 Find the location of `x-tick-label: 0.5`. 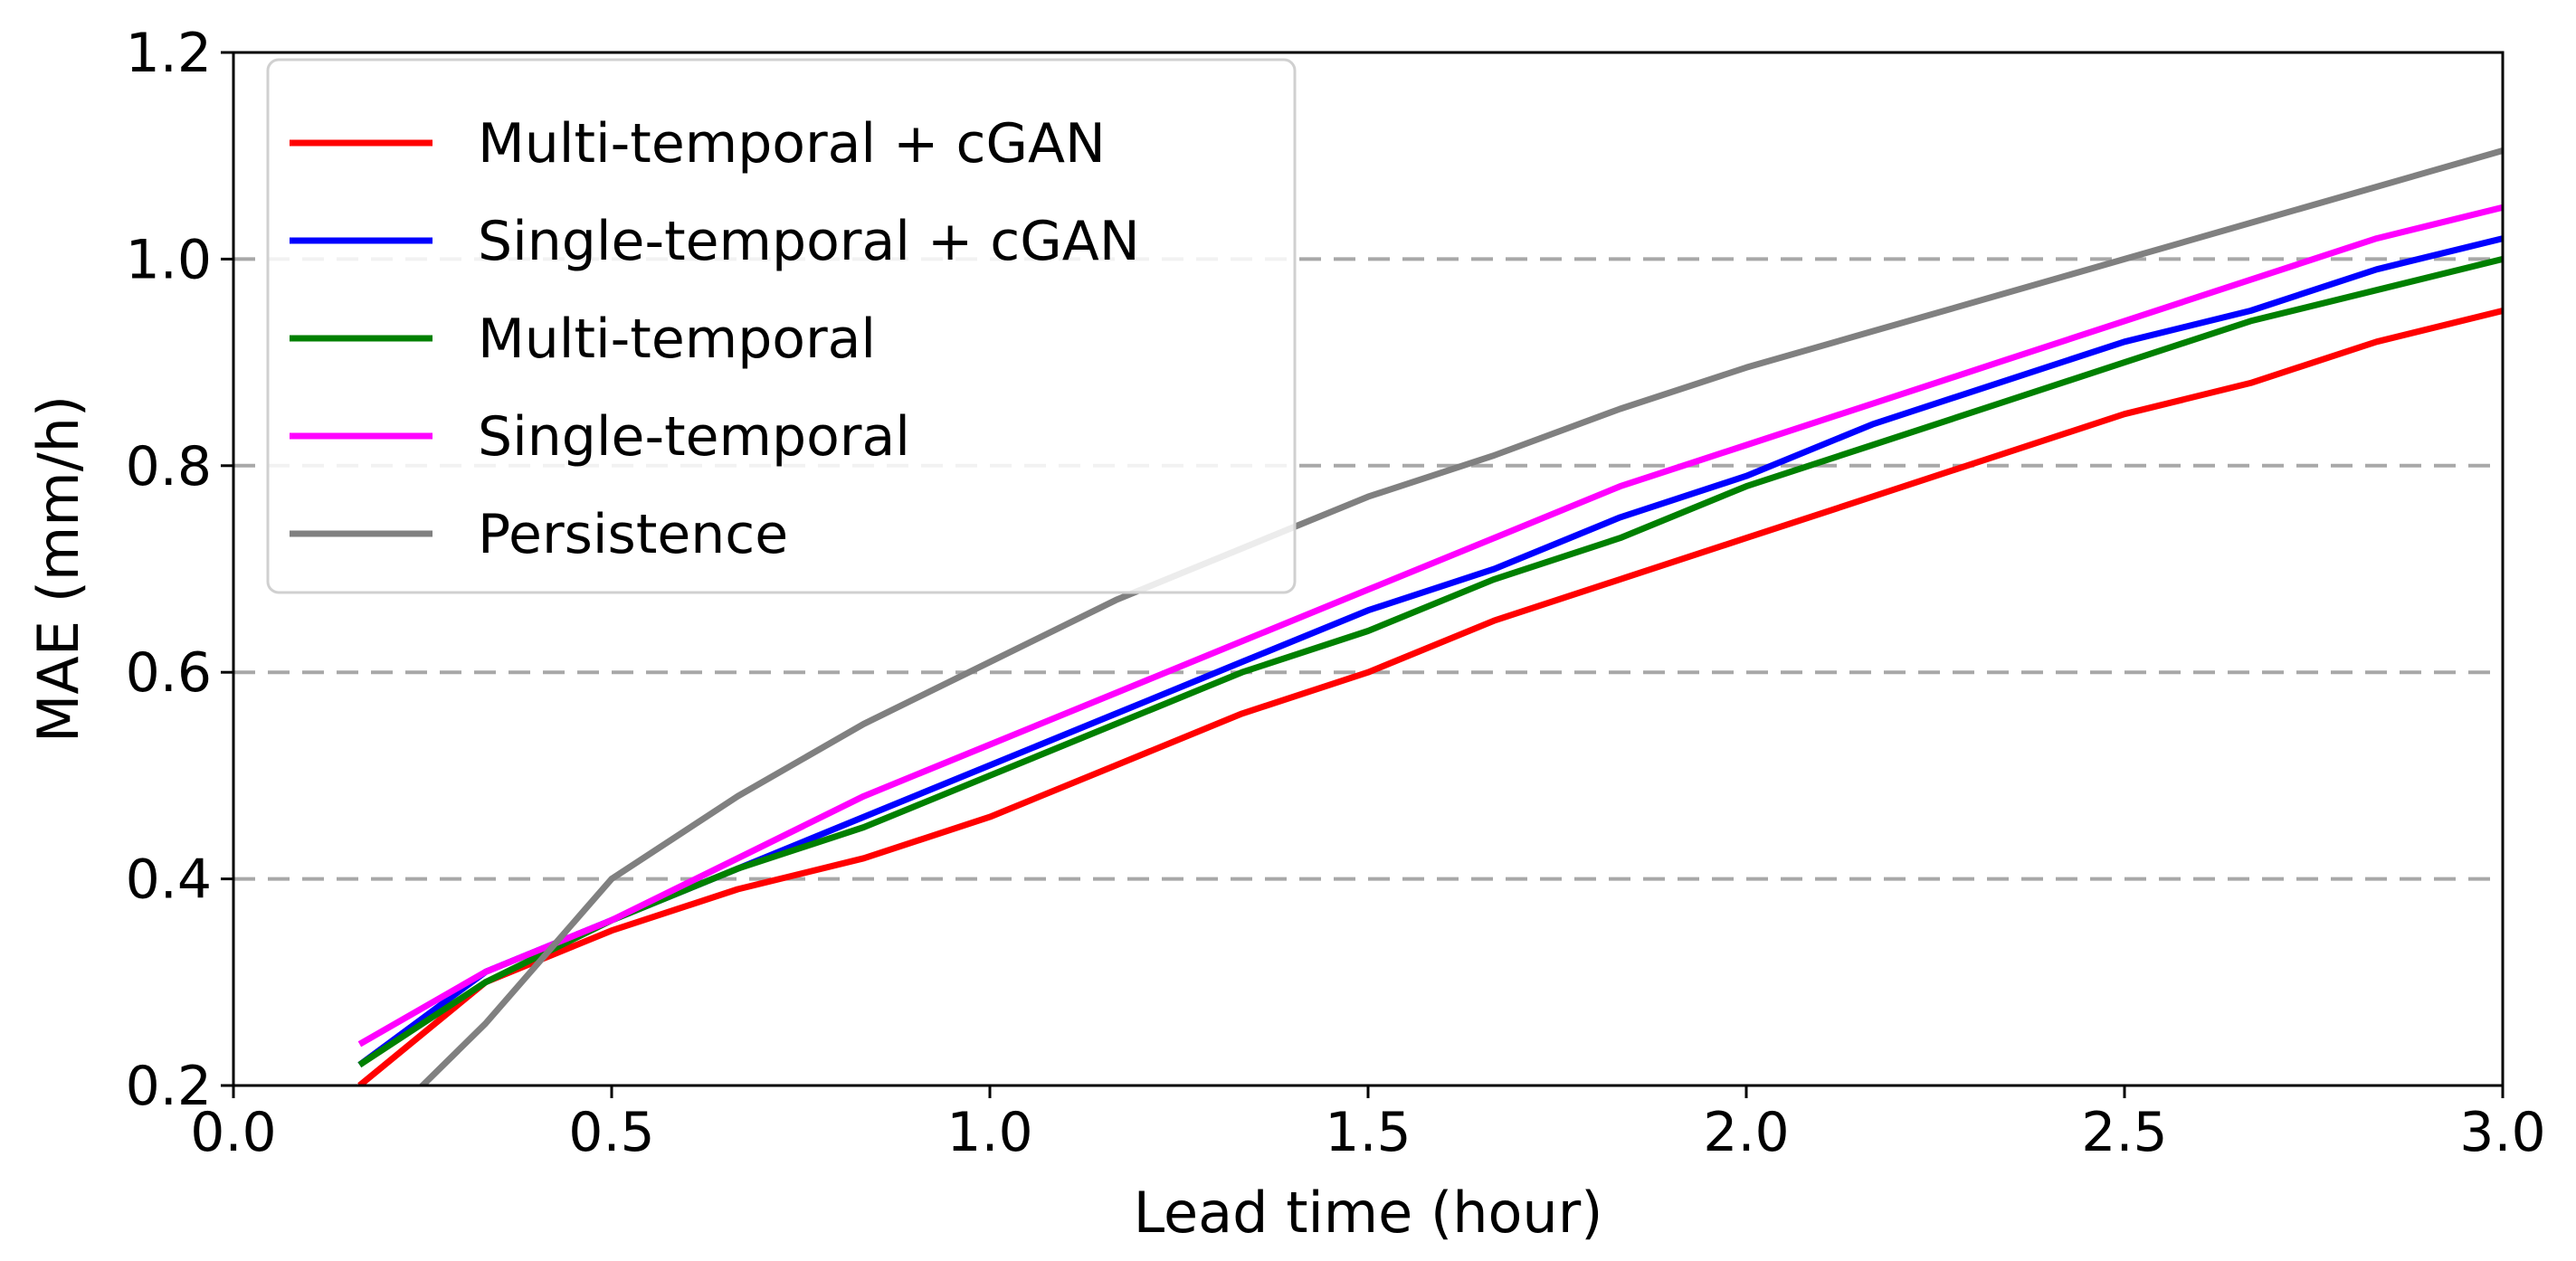

x-tick-label: 0.5 is located at coordinates (611, 1132).